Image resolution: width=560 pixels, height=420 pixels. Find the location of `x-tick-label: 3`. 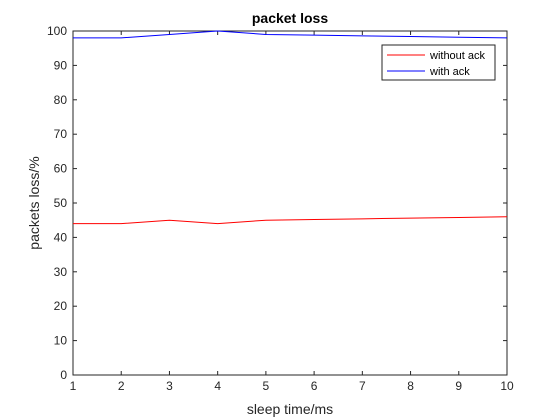

x-tick-label: 3 is located at coordinates (169, 386).